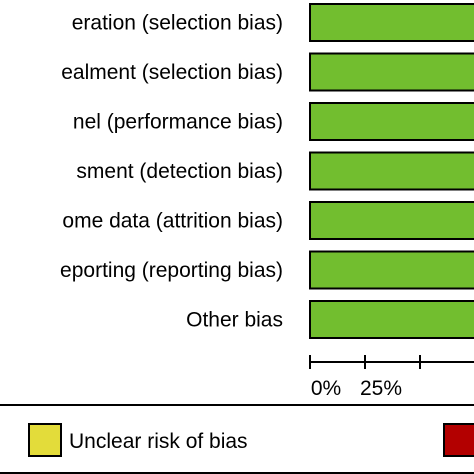  What do you see at coordinates (172, 72) in the screenshot?
I see `category-label: ealment (selection bias)` at bounding box center [172, 72].